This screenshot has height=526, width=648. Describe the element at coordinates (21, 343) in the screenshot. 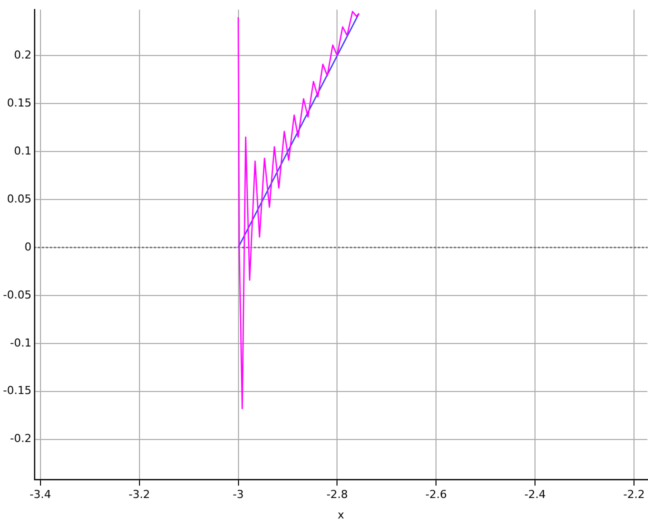

I see `y-tick-label: -0.1` at that location.